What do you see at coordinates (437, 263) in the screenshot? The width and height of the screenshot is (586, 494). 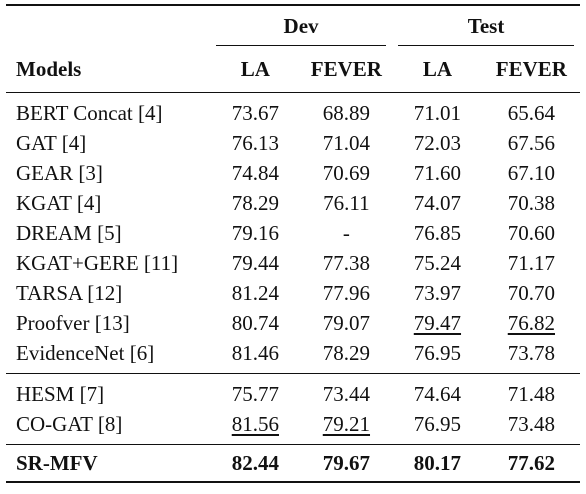 I see `test-la-value: 75.24` at bounding box center [437, 263].